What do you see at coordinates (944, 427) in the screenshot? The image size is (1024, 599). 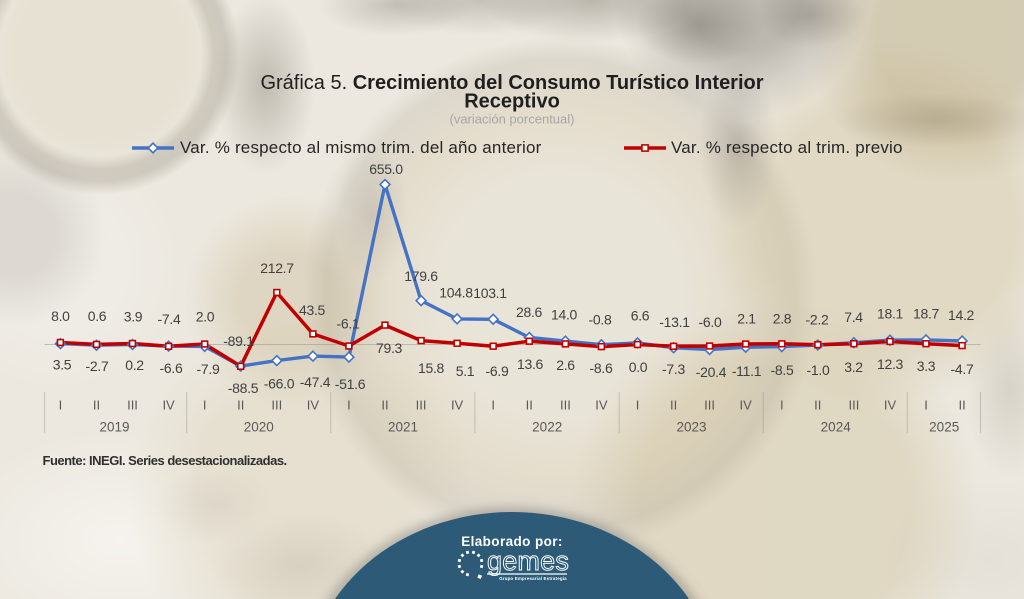 I see `svg-text: 2025` at bounding box center [944, 427].